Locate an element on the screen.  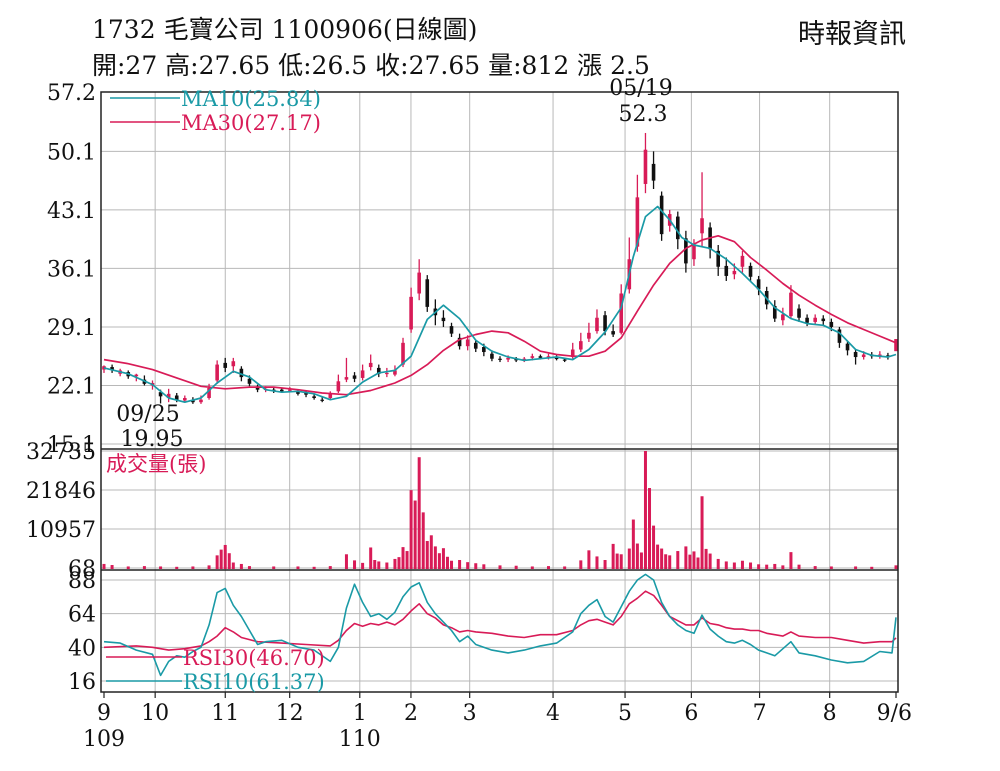
high-date-annotation: 05/19 is located at coordinates (640, 88).